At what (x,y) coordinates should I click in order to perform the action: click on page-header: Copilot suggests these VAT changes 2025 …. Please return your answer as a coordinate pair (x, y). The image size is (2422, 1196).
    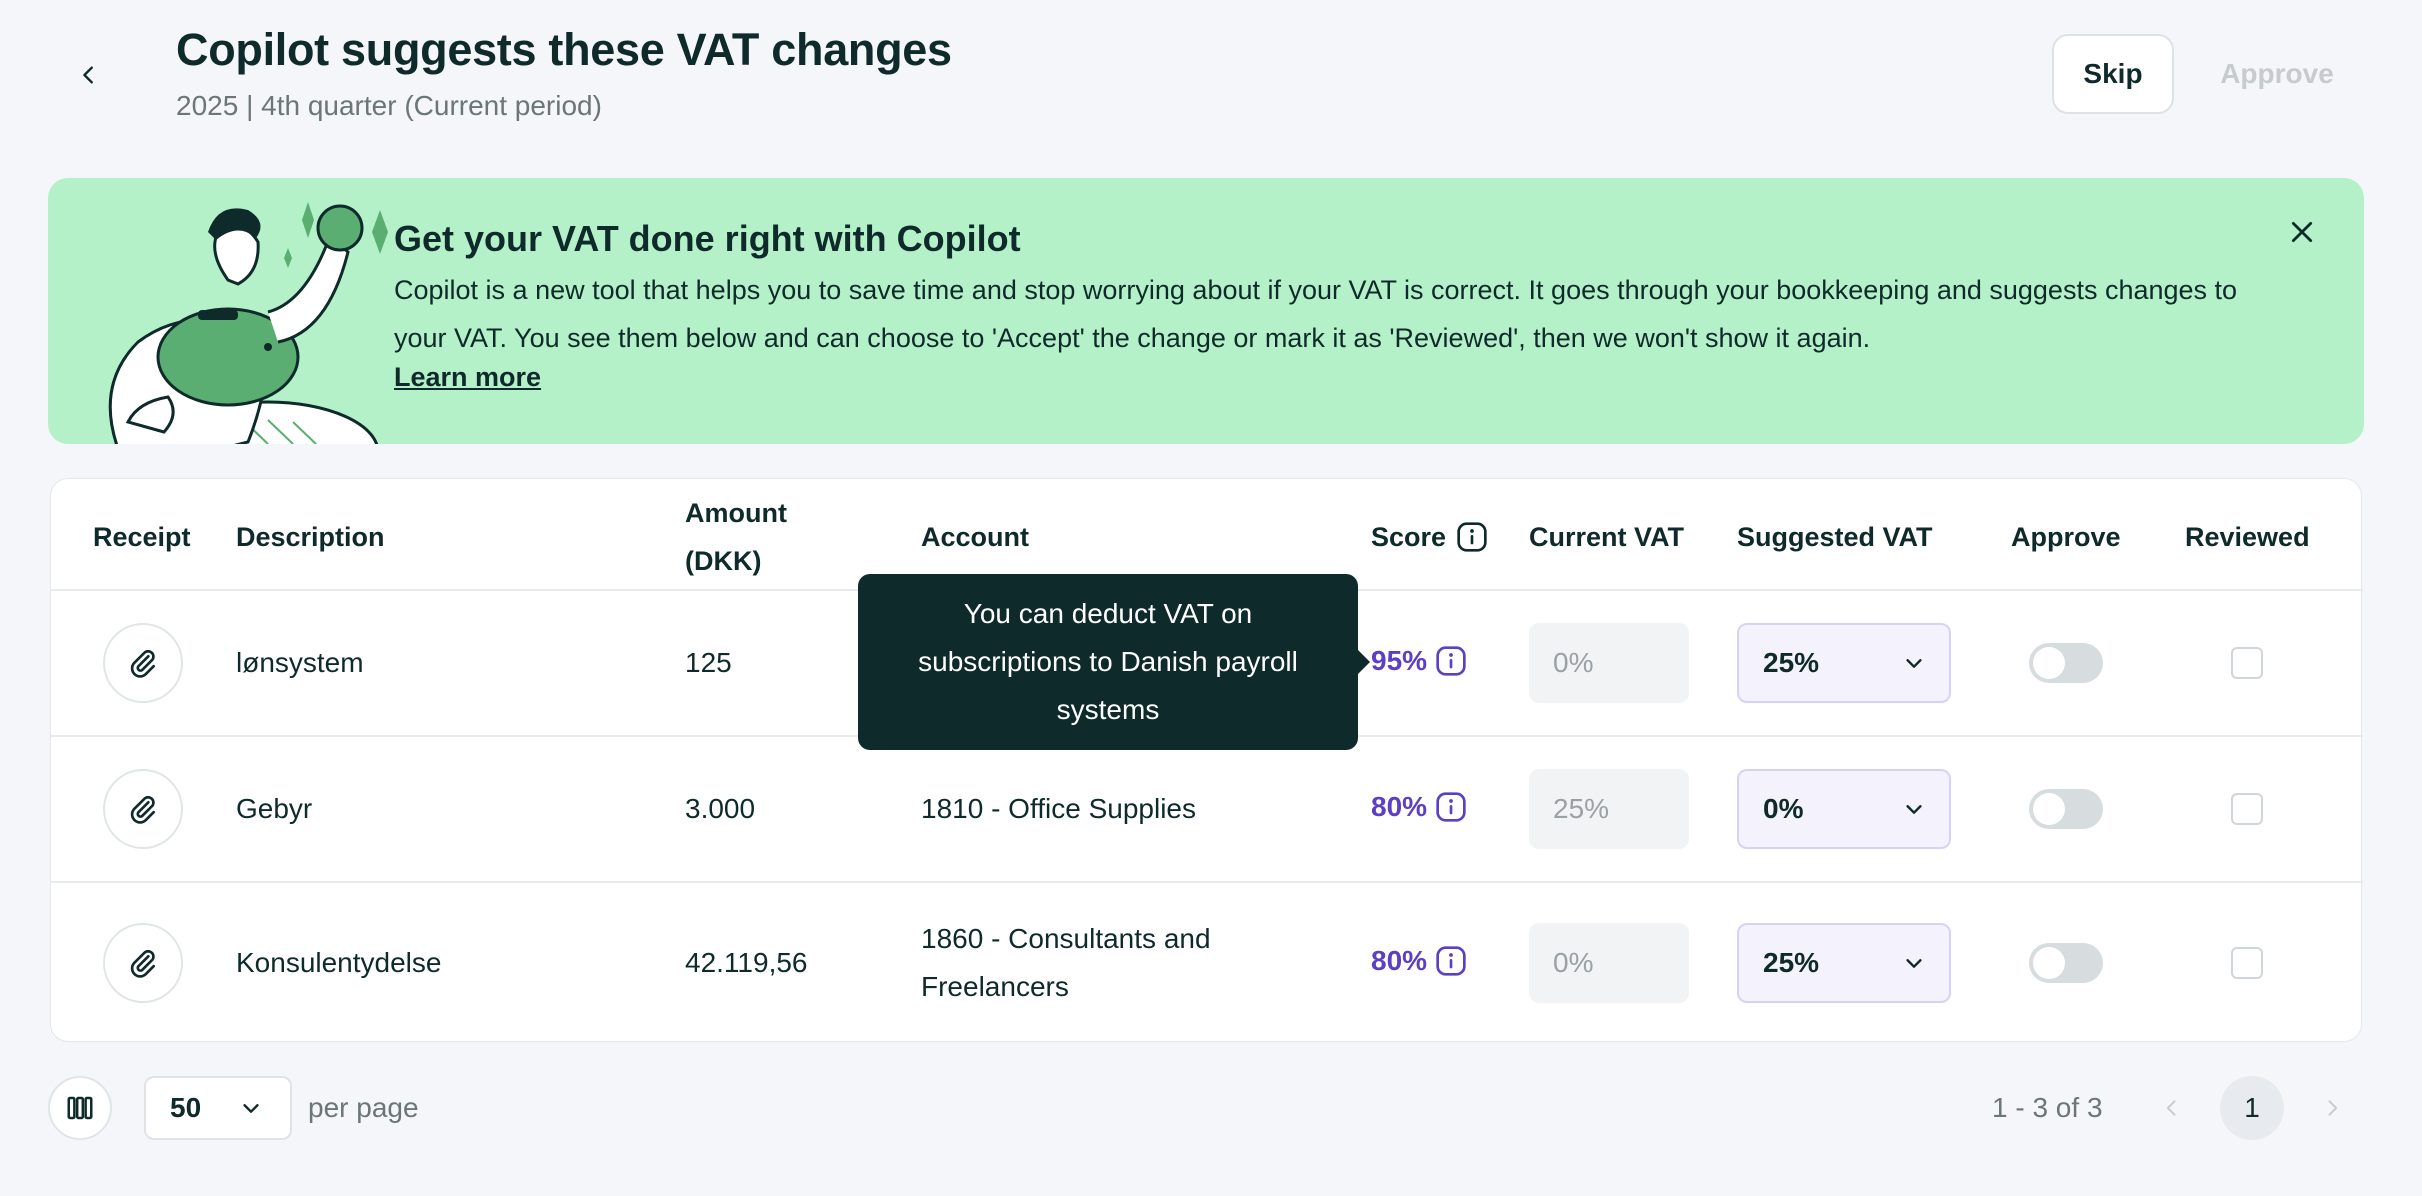
    Looking at the image, I should click on (1211, 75).